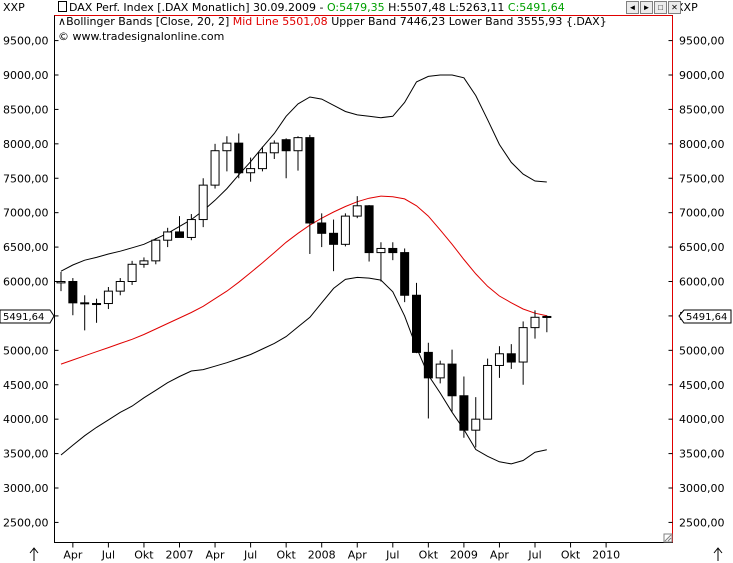 This screenshot has width=733, height=563. What do you see at coordinates (34, 554) in the screenshot?
I see `scroll-left-arrow-icon` at bounding box center [34, 554].